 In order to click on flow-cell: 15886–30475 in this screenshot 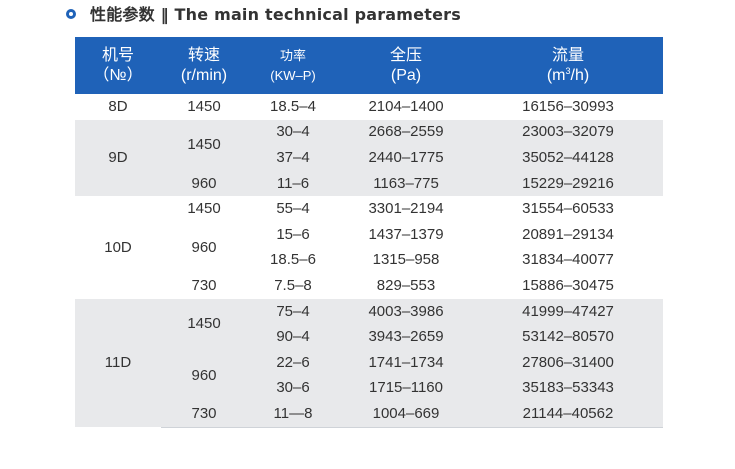, I will do `click(568, 286)`.